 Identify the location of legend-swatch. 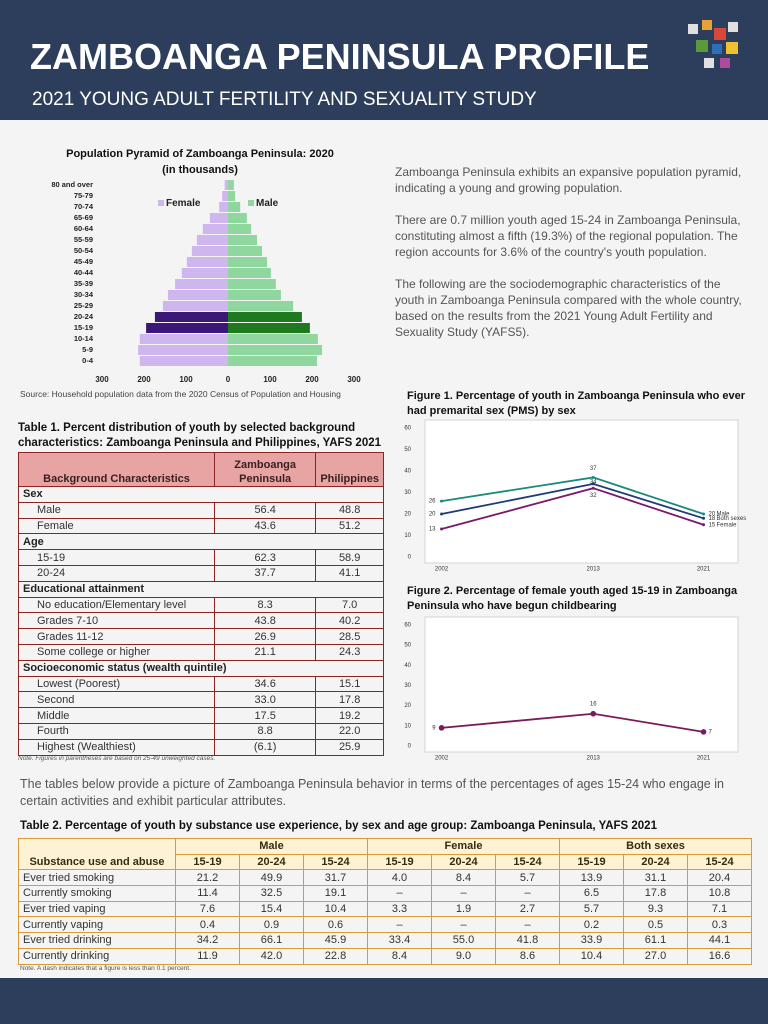
(251, 203).